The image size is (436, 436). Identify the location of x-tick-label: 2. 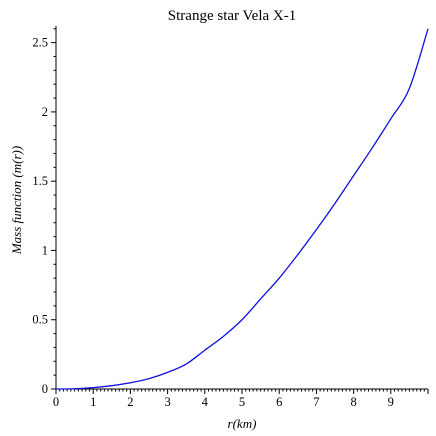
(130, 402).